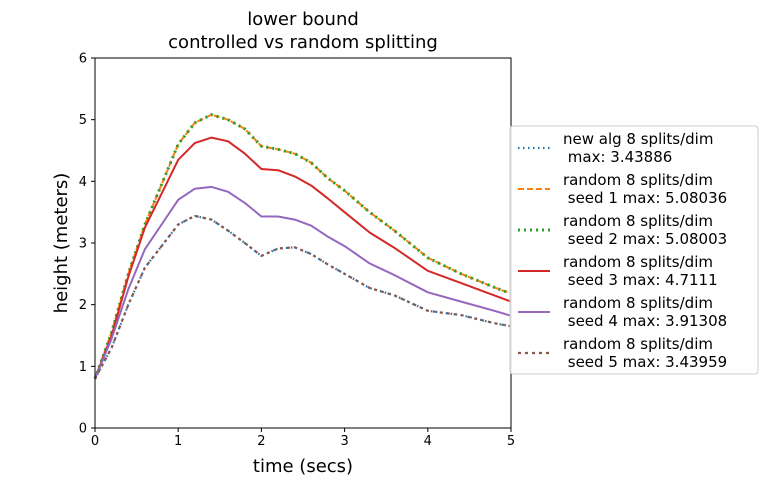 The width and height of the screenshot is (763, 480). Describe the element at coordinates (83, 429) in the screenshot. I see `y-tick-label: 0` at that location.